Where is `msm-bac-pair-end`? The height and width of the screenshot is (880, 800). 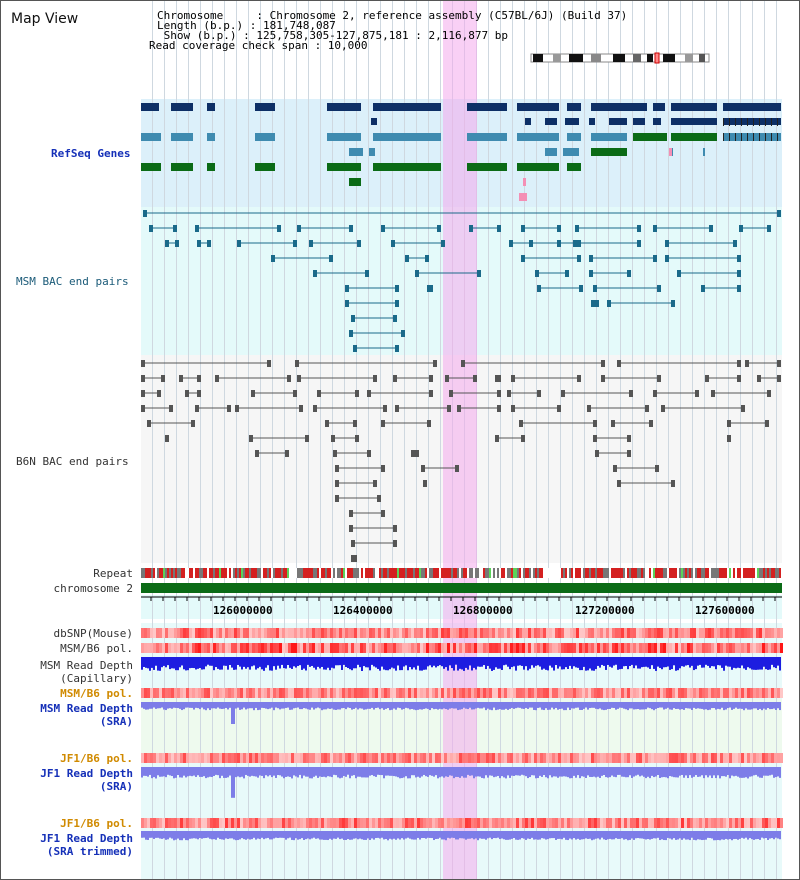 msm-bac-pair-end is located at coordinates (167, 243).